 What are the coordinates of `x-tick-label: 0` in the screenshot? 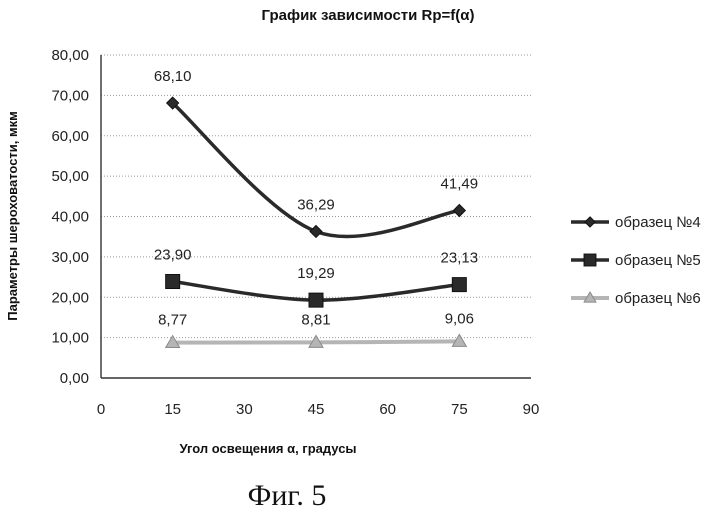 It's located at (101, 409).